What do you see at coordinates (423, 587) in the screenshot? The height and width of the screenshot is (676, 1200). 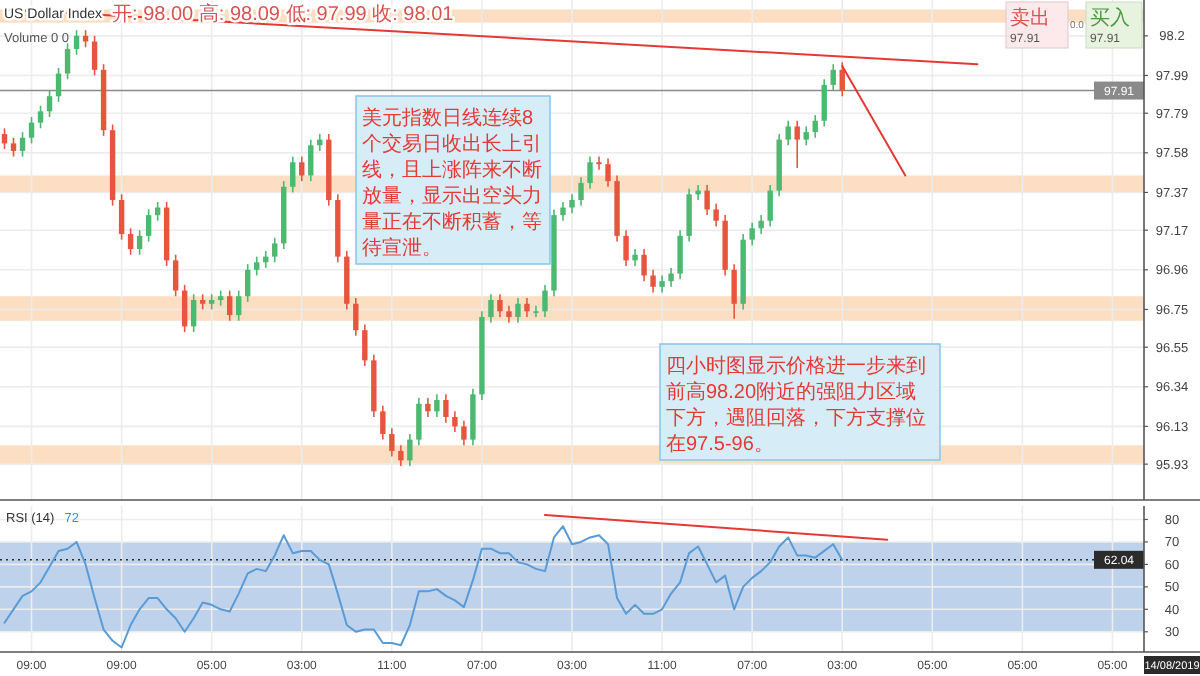 I see `line-series` at bounding box center [423, 587].